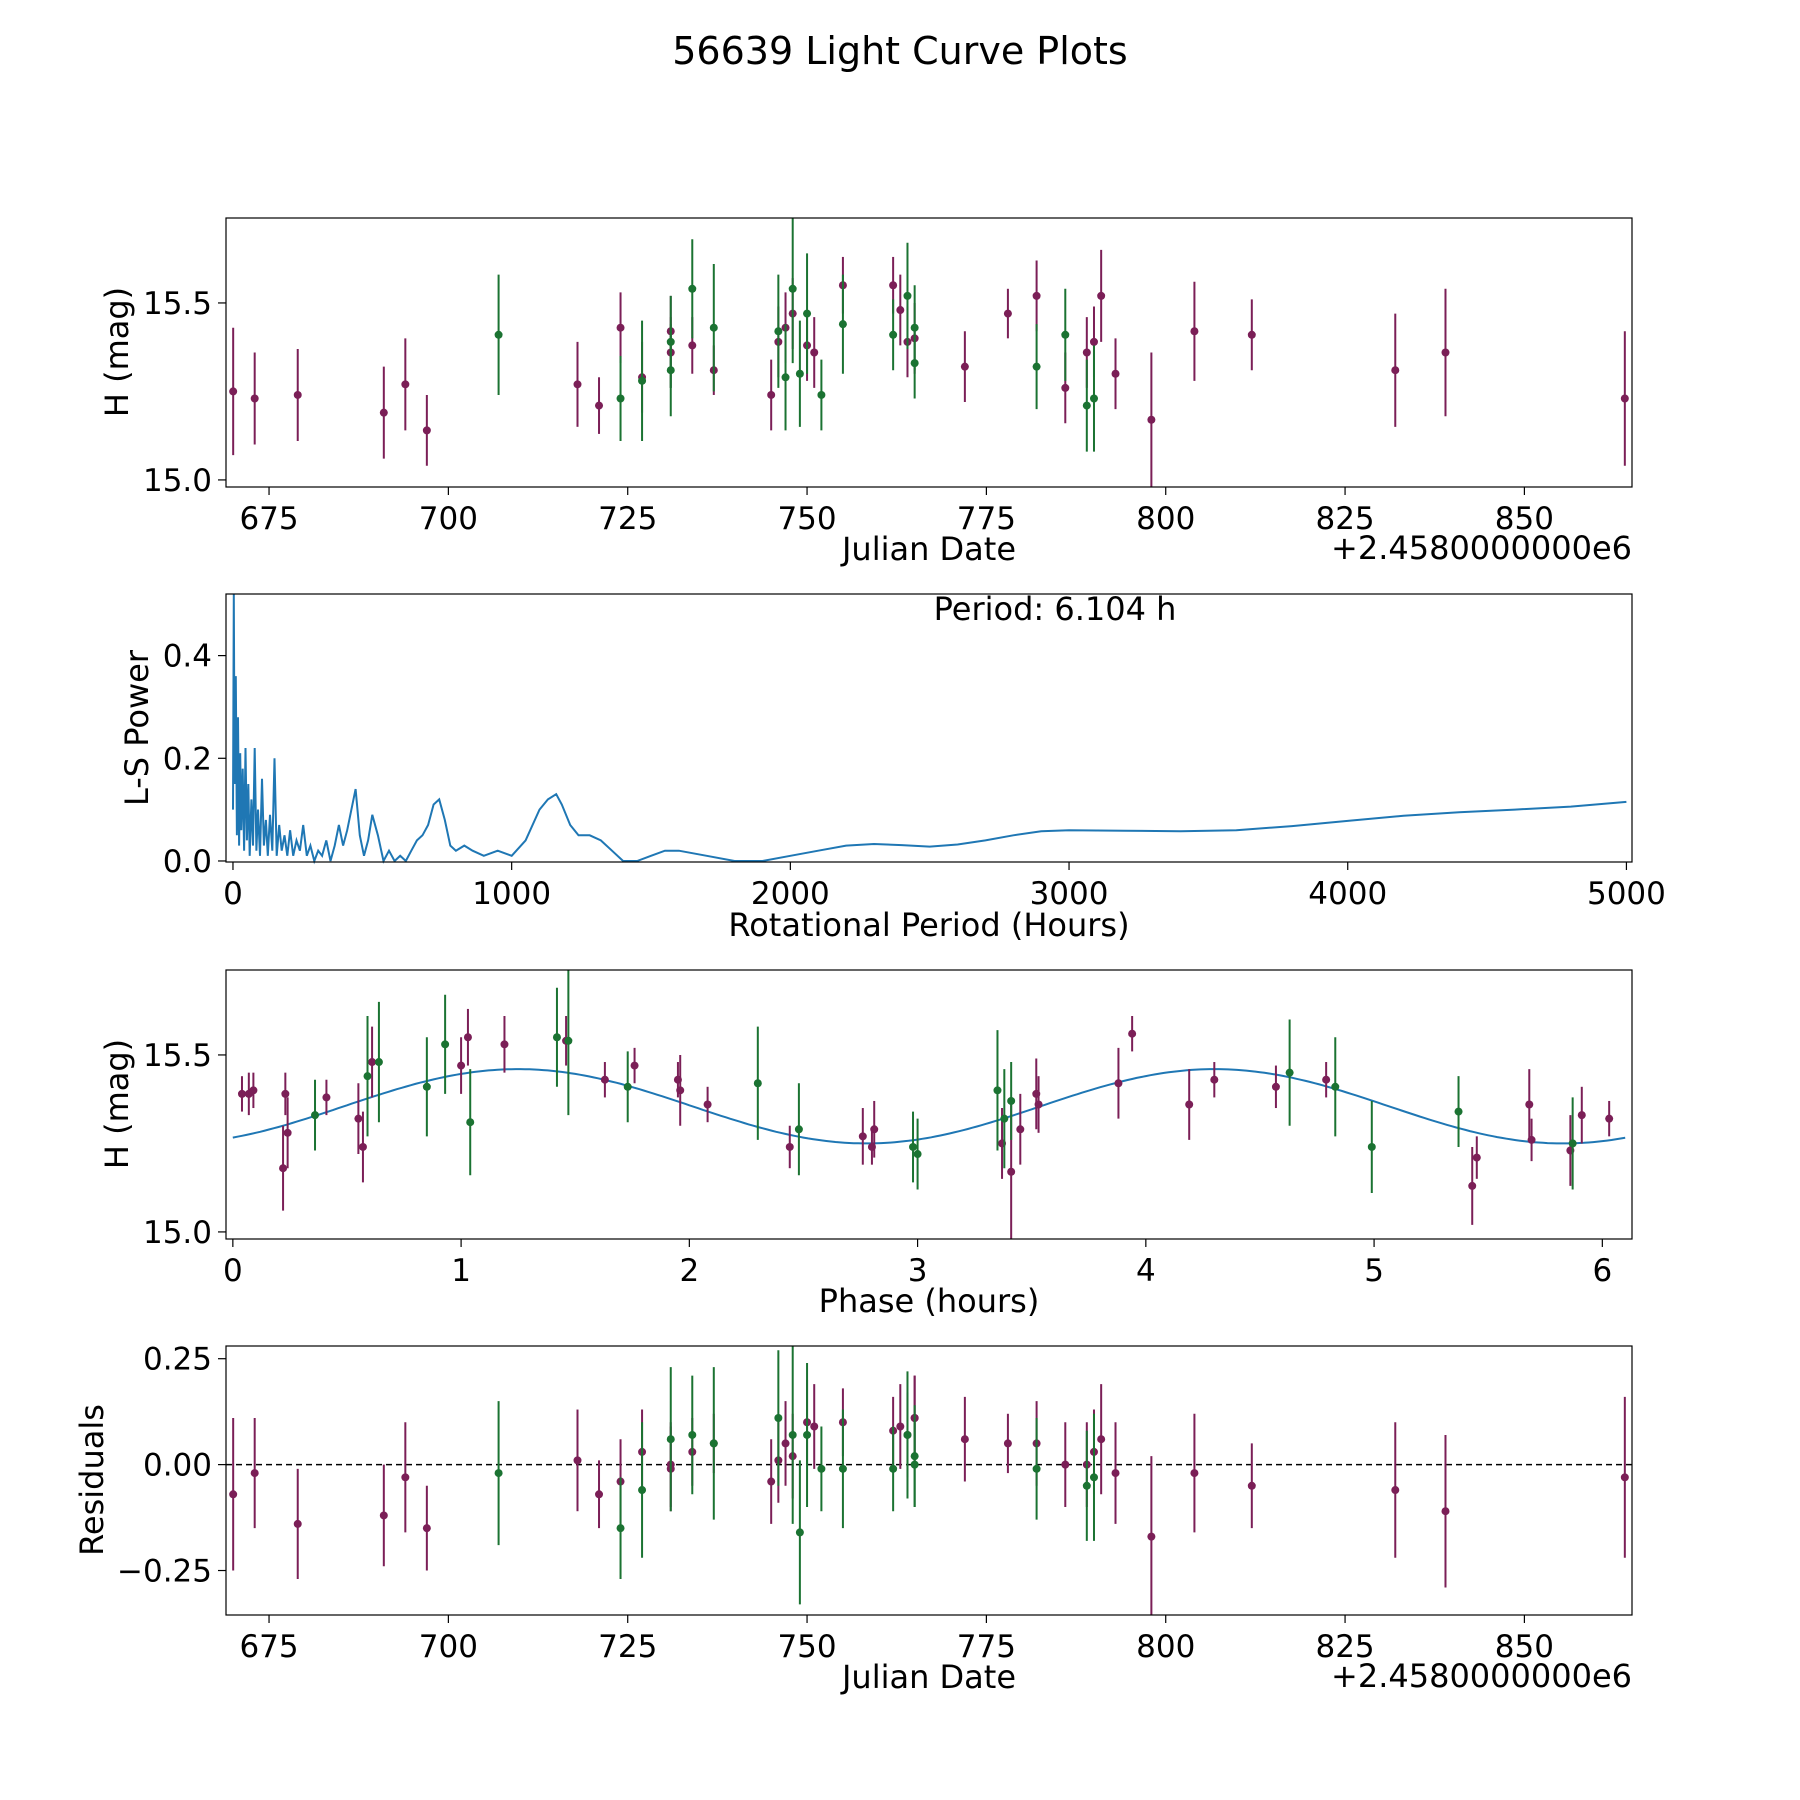 This screenshot has width=1800, height=1800. Describe the element at coordinates (1602, 1271) in the screenshot. I see `phased-x-tick-label: 6` at that location.